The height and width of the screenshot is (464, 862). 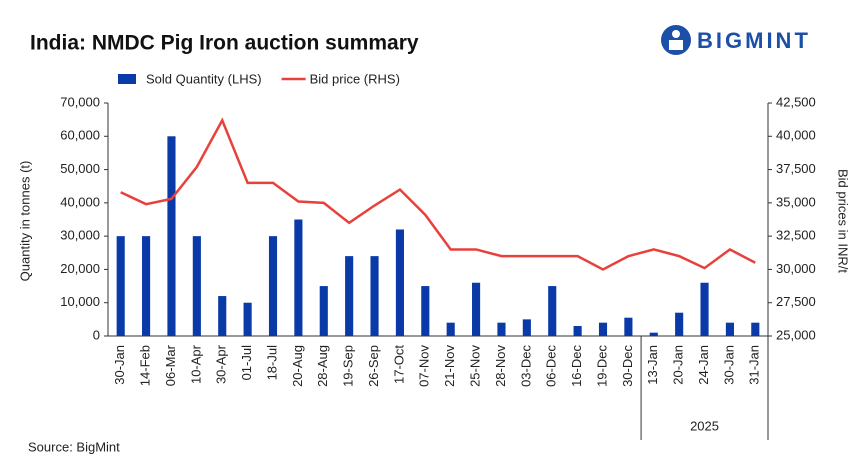 I want to click on logo-icon-body, so click(x=676, y=45).